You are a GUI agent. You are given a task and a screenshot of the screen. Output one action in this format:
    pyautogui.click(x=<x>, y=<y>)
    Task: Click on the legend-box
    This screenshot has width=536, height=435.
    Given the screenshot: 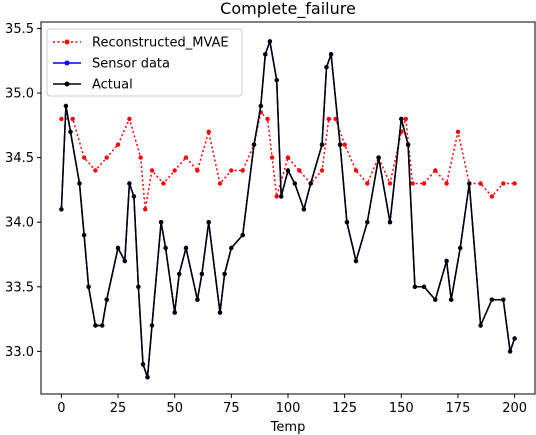 What is the action you would take?
    pyautogui.click(x=144, y=62)
    